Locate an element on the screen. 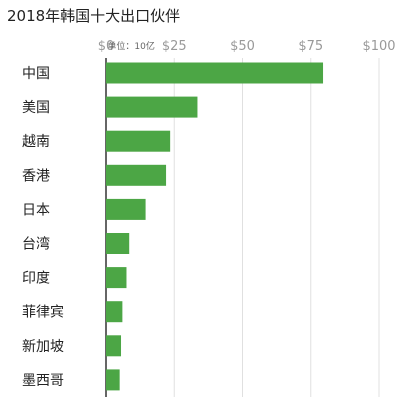 Image resolution: width=405 pixels, height=418 pixels. x-tick-label-100: $100 is located at coordinates (378, 46).